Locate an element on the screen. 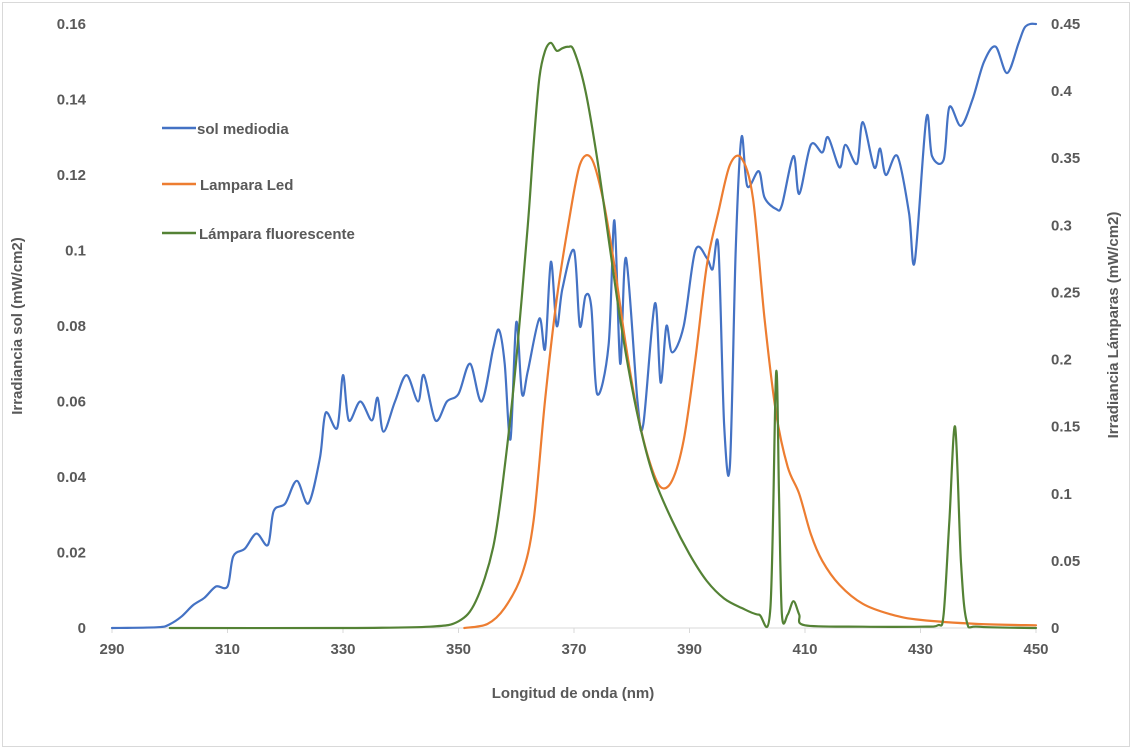  x-axis-ticks: 290 310 330 350 370 390 410 430 450 is located at coordinates (574, 643).